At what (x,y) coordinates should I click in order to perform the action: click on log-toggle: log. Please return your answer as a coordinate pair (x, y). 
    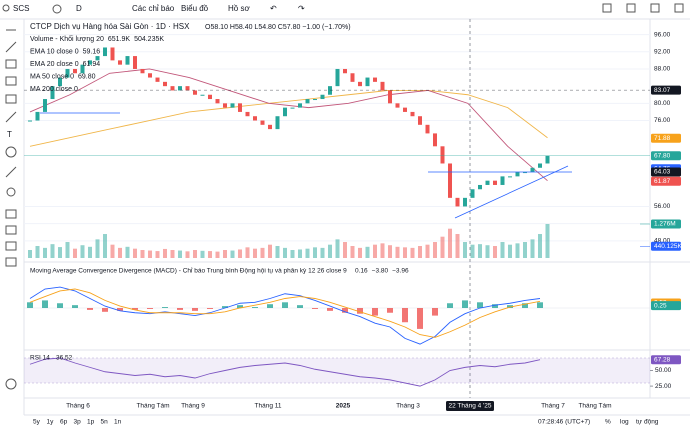
    Looking at the image, I should click on (624, 422).